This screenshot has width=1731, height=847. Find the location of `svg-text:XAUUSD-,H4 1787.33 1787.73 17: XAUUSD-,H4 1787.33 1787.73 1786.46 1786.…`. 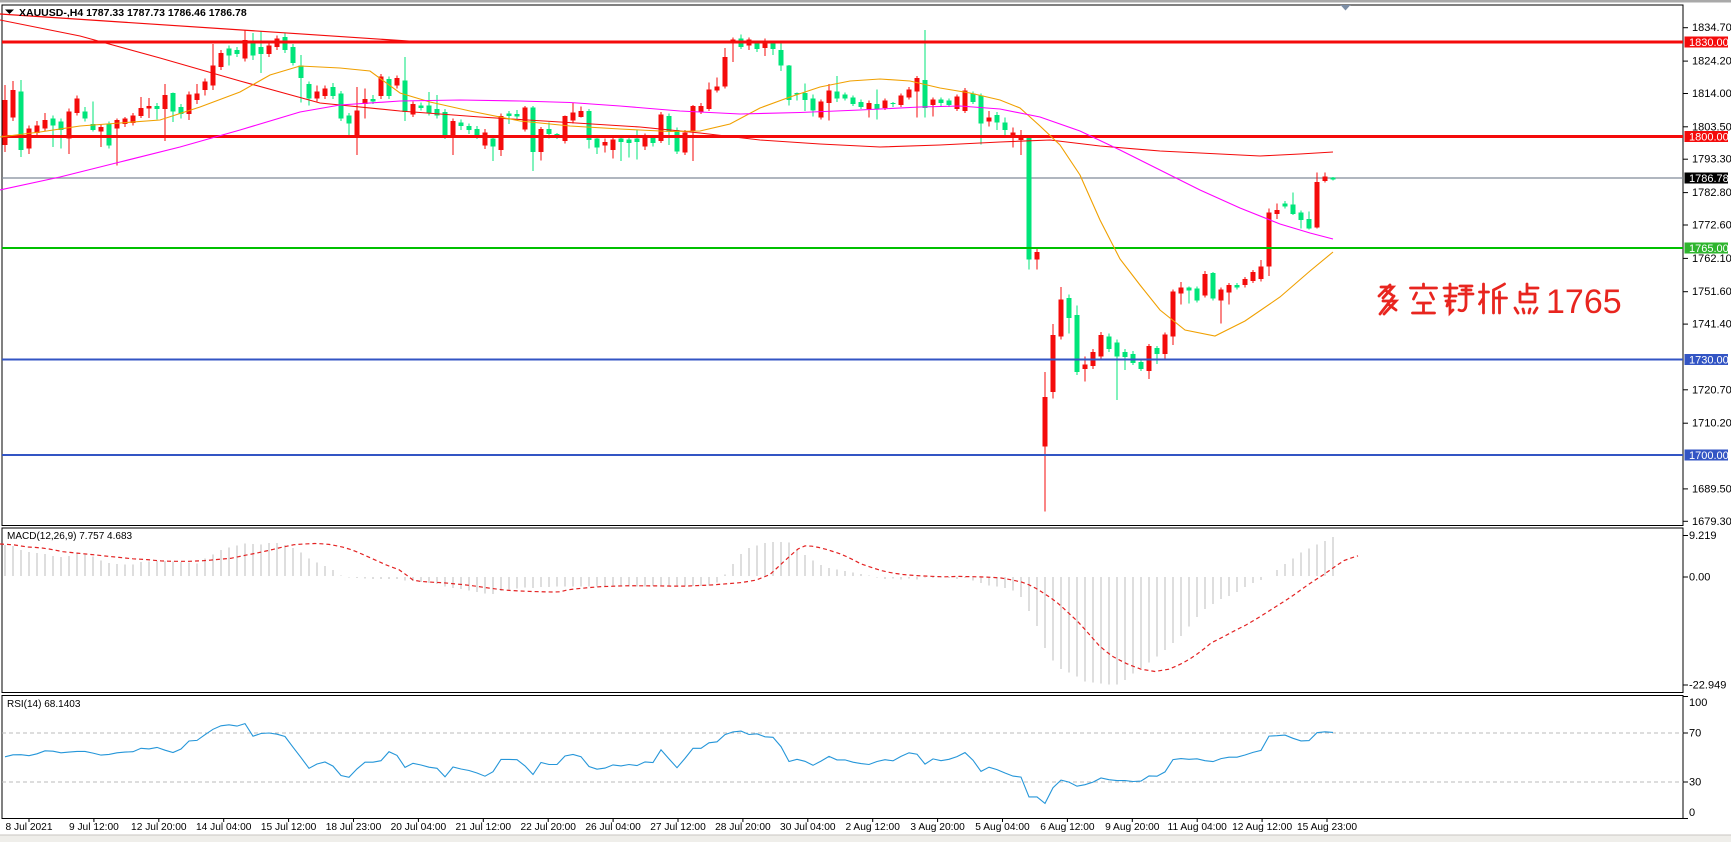

svg-text:XAUUSD-,H4 1787.33 1787.73 17: XAUUSD-,H4 1787.33 1787.73 1786.46 1786.… is located at coordinates (133, 13).